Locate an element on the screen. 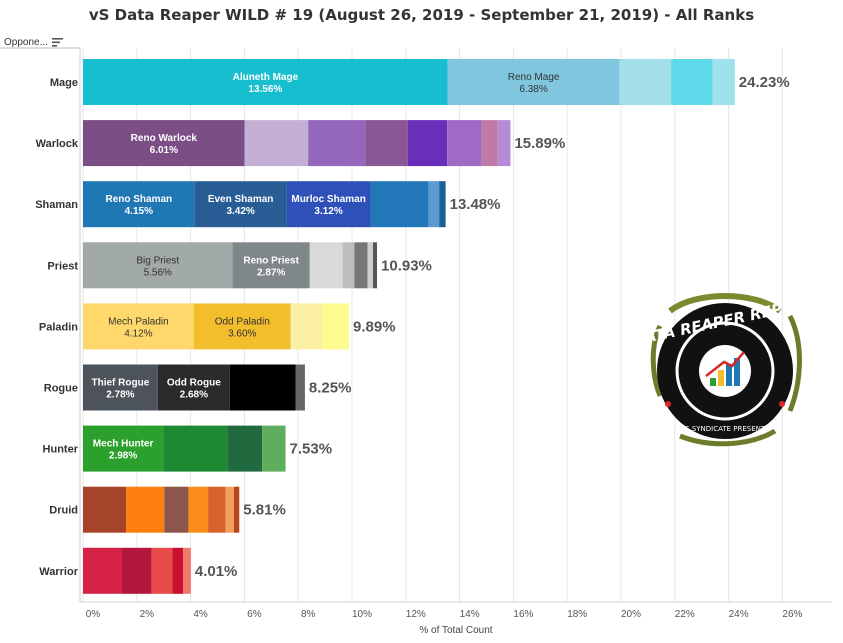  x-tick-label: 12% is located at coordinates (416, 614).